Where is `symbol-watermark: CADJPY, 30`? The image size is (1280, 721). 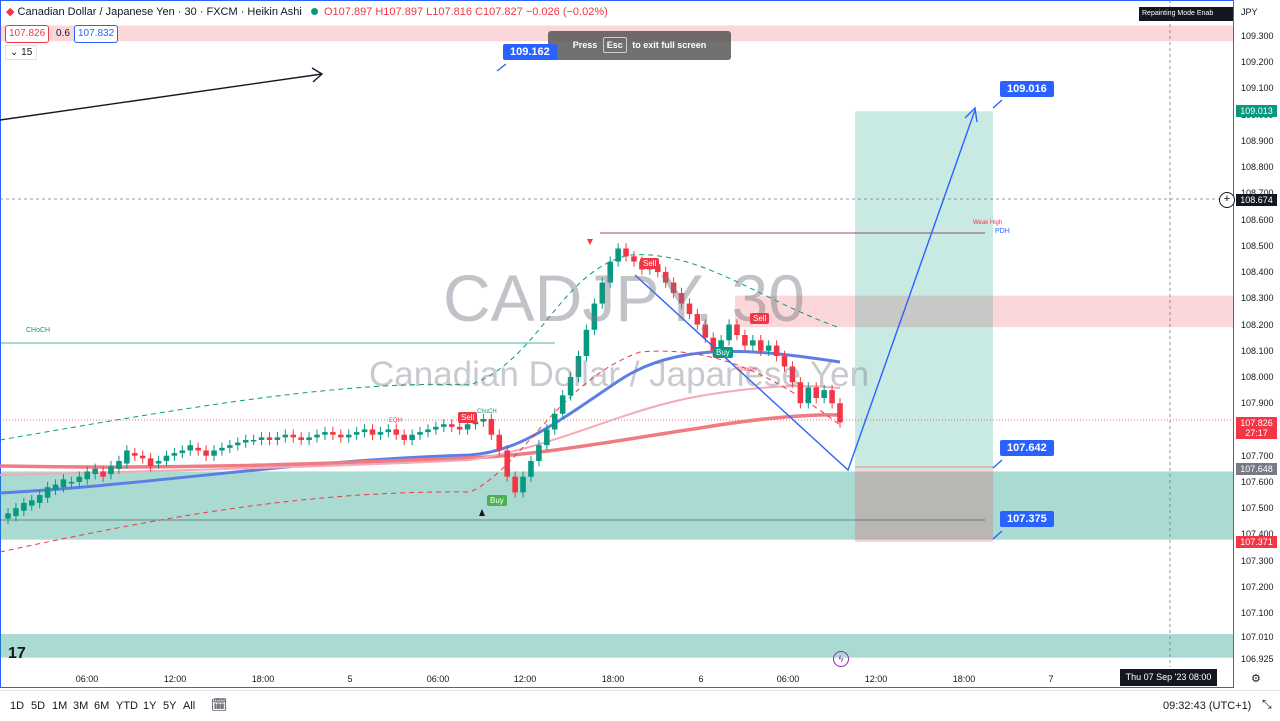 symbol-watermark: CADJPY, 30 is located at coordinates (624, 298).